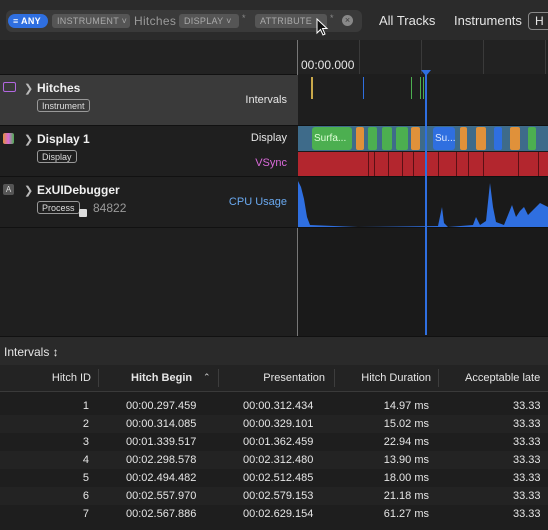  I want to click on cell-hitch-duration: 14.97 ms, so click(406, 406).